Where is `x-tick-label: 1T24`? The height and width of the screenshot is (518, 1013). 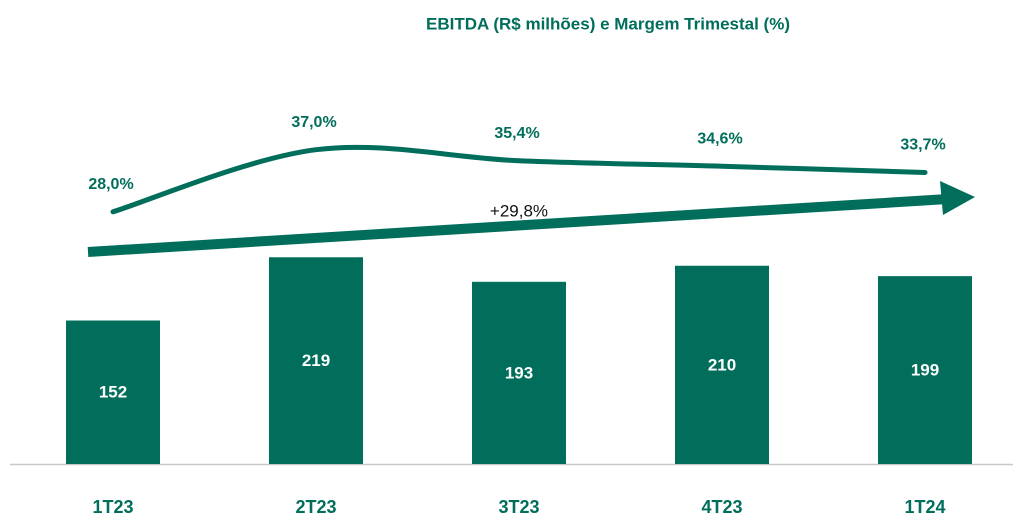 x-tick-label: 1T24 is located at coordinates (924, 507).